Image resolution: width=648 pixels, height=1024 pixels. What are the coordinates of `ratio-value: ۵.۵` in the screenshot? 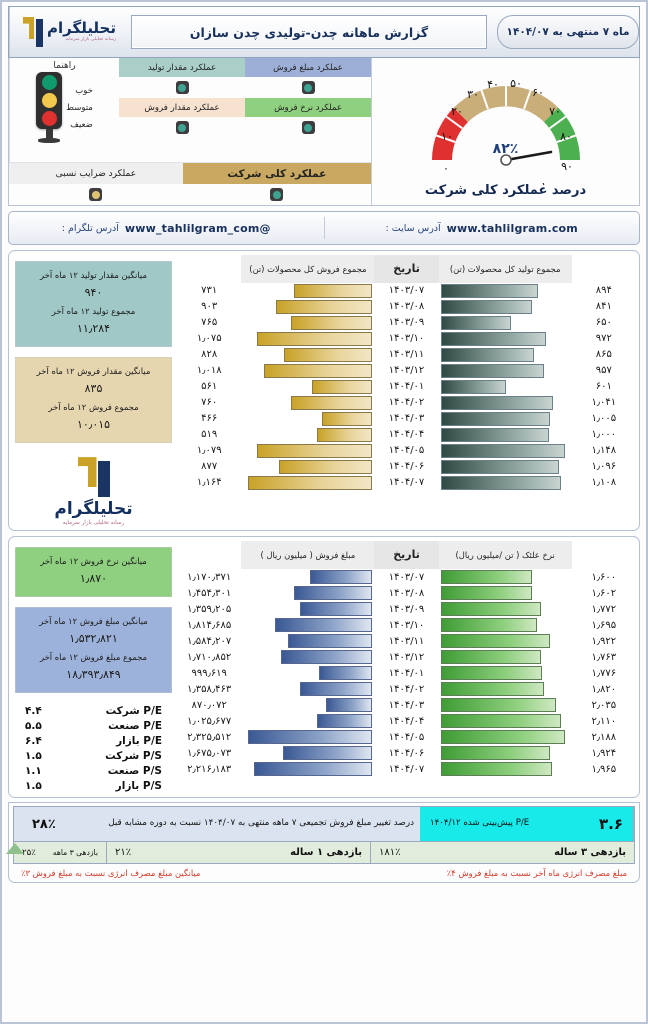 It's located at (33, 725).